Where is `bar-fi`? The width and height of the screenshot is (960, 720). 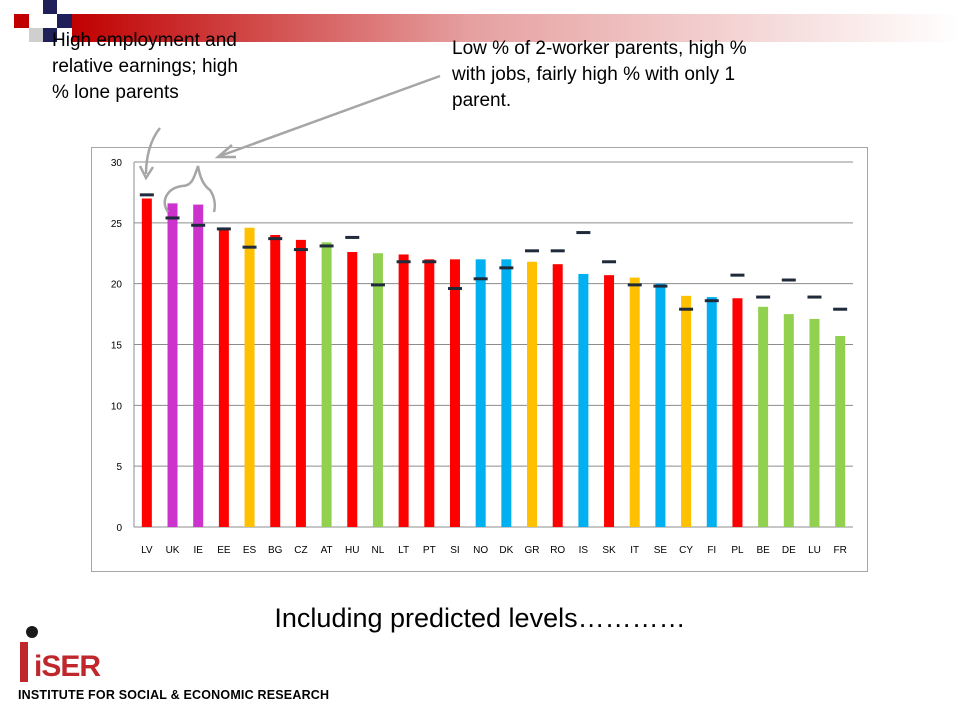 bar-fi is located at coordinates (711, 412).